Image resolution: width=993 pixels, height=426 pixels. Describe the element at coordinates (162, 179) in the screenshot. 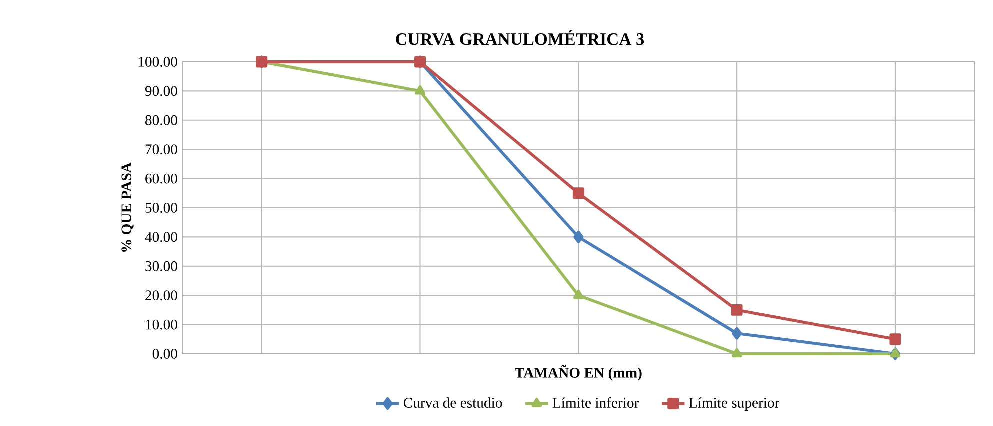

I see `y-tick-label: 60.00` at that location.